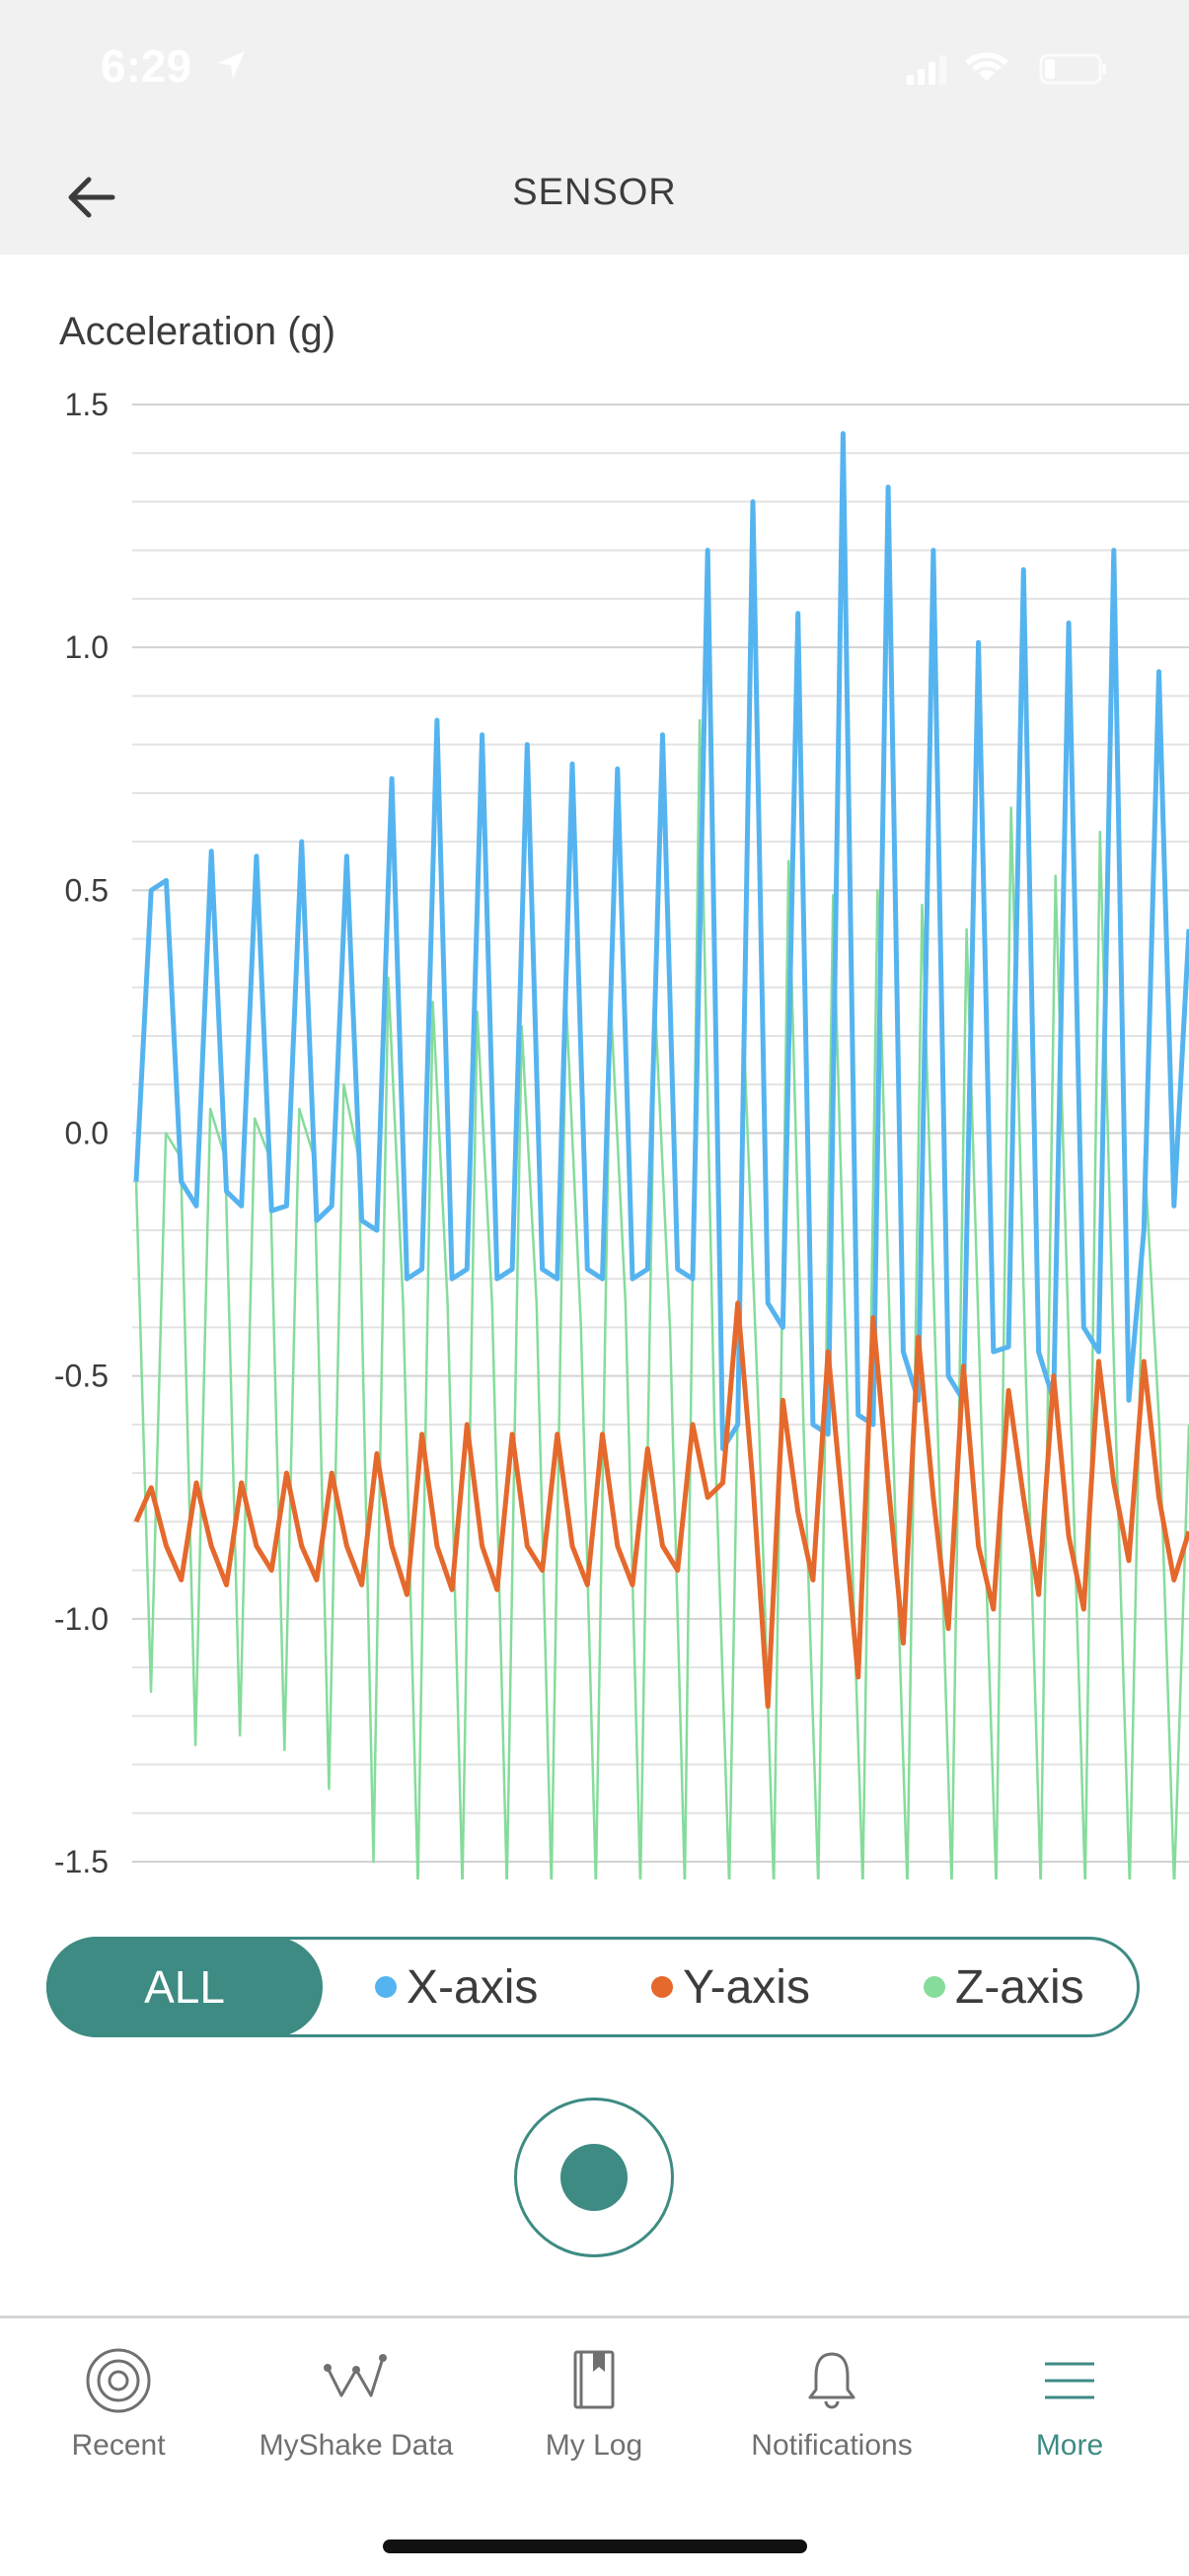 Image resolution: width=1189 pixels, height=2576 pixels. What do you see at coordinates (926, 70) in the screenshot?
I see `signal-icon` at bounding box center [926, 70].